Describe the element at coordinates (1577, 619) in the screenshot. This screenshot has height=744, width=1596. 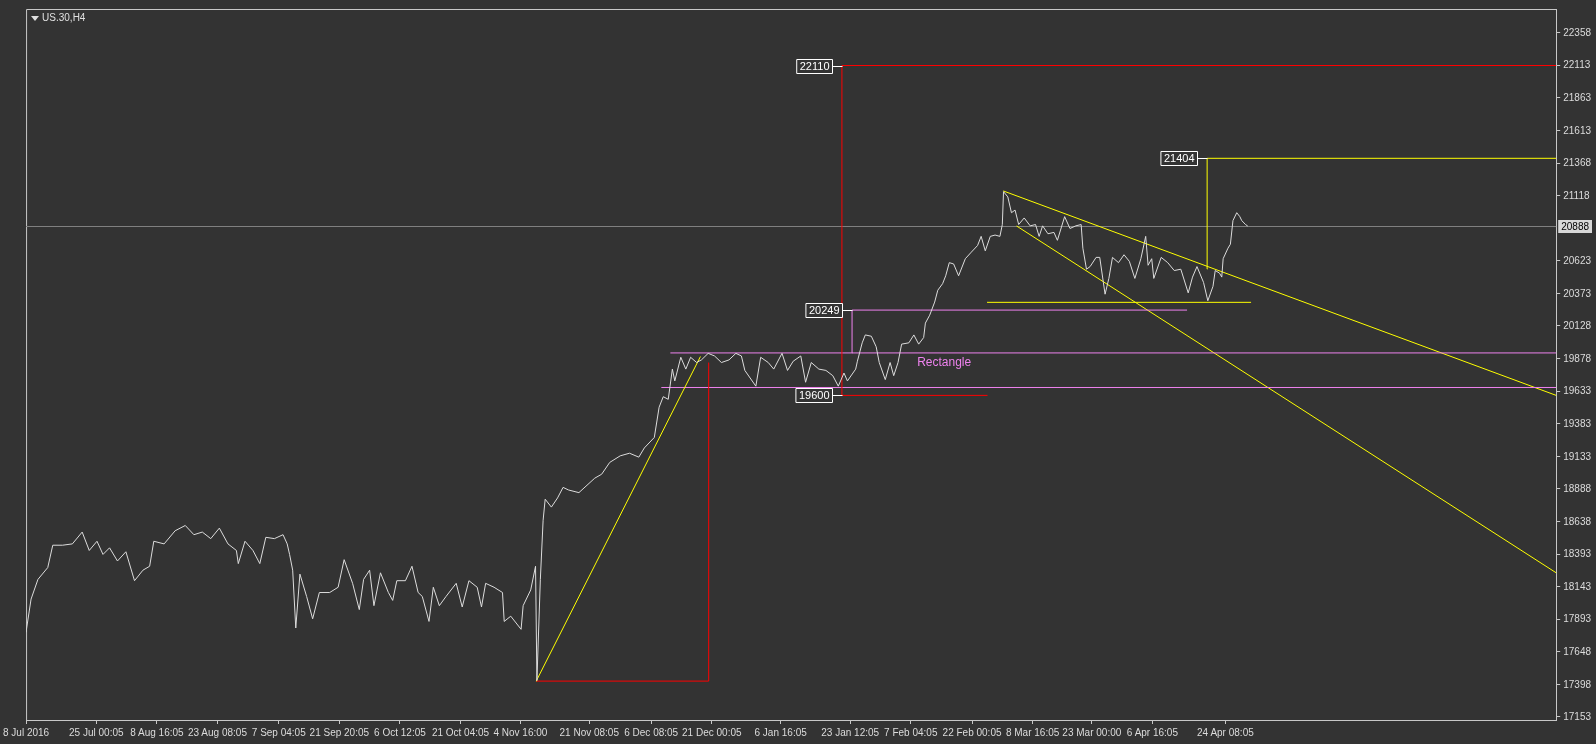
I see `y-tick-label: 17893` at that location.